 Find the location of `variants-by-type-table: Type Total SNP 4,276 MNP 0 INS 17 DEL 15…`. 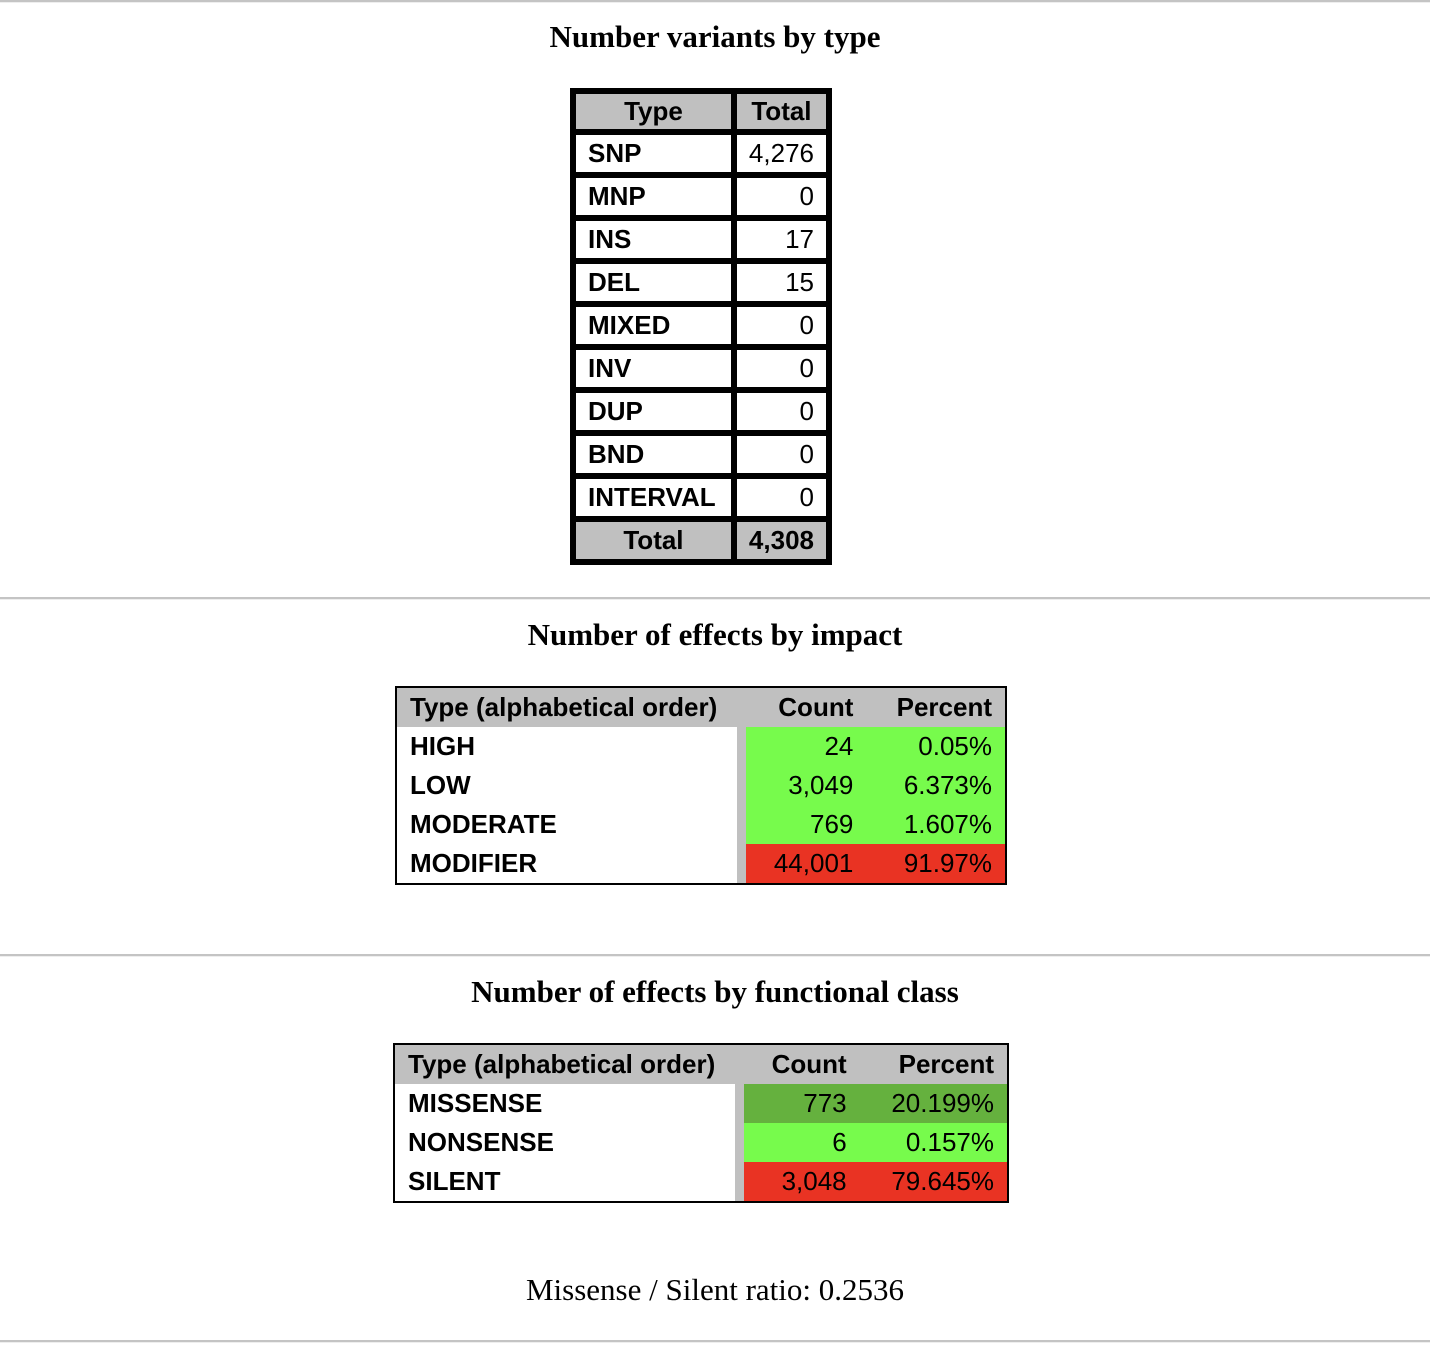

variants-by-type-table: Type Total SNP 4,276 MNP 0 INS 17 DEL 15… is located at coordinates (701, 326).